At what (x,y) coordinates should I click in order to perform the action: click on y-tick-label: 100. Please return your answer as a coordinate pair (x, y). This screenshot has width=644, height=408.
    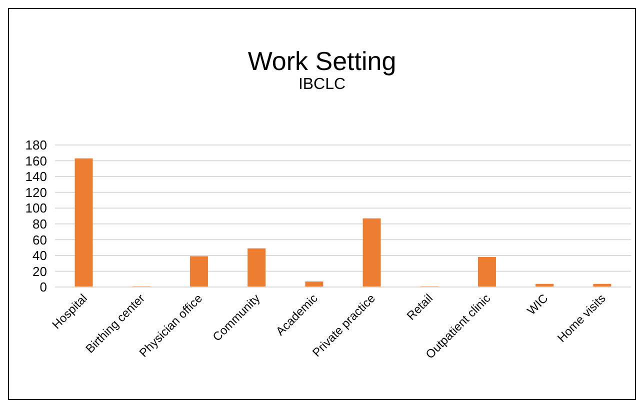
    Looking at the image, I should click on (36, 208).